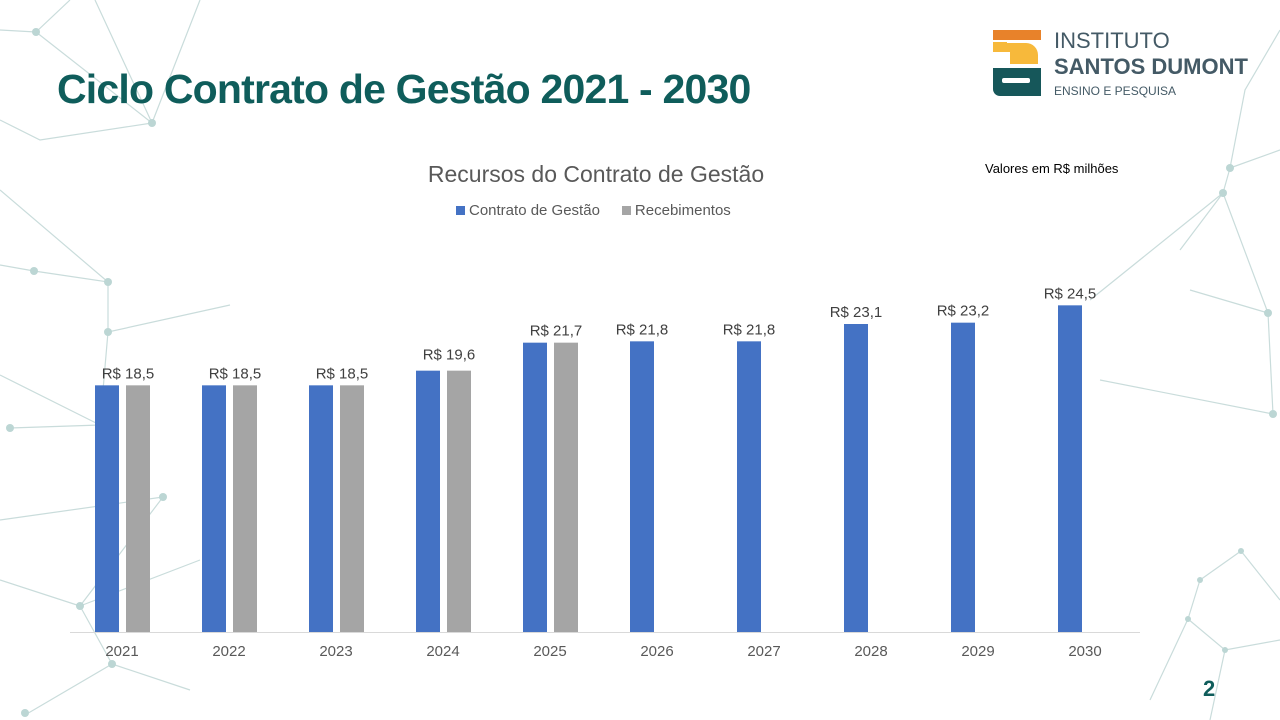 The image size is (1280, 720). Describe the element at coordinates (404, 89) in the screenshot. I see `slide-title: Ciclo Contrato de Gestão 2021 - 2030` at that location.